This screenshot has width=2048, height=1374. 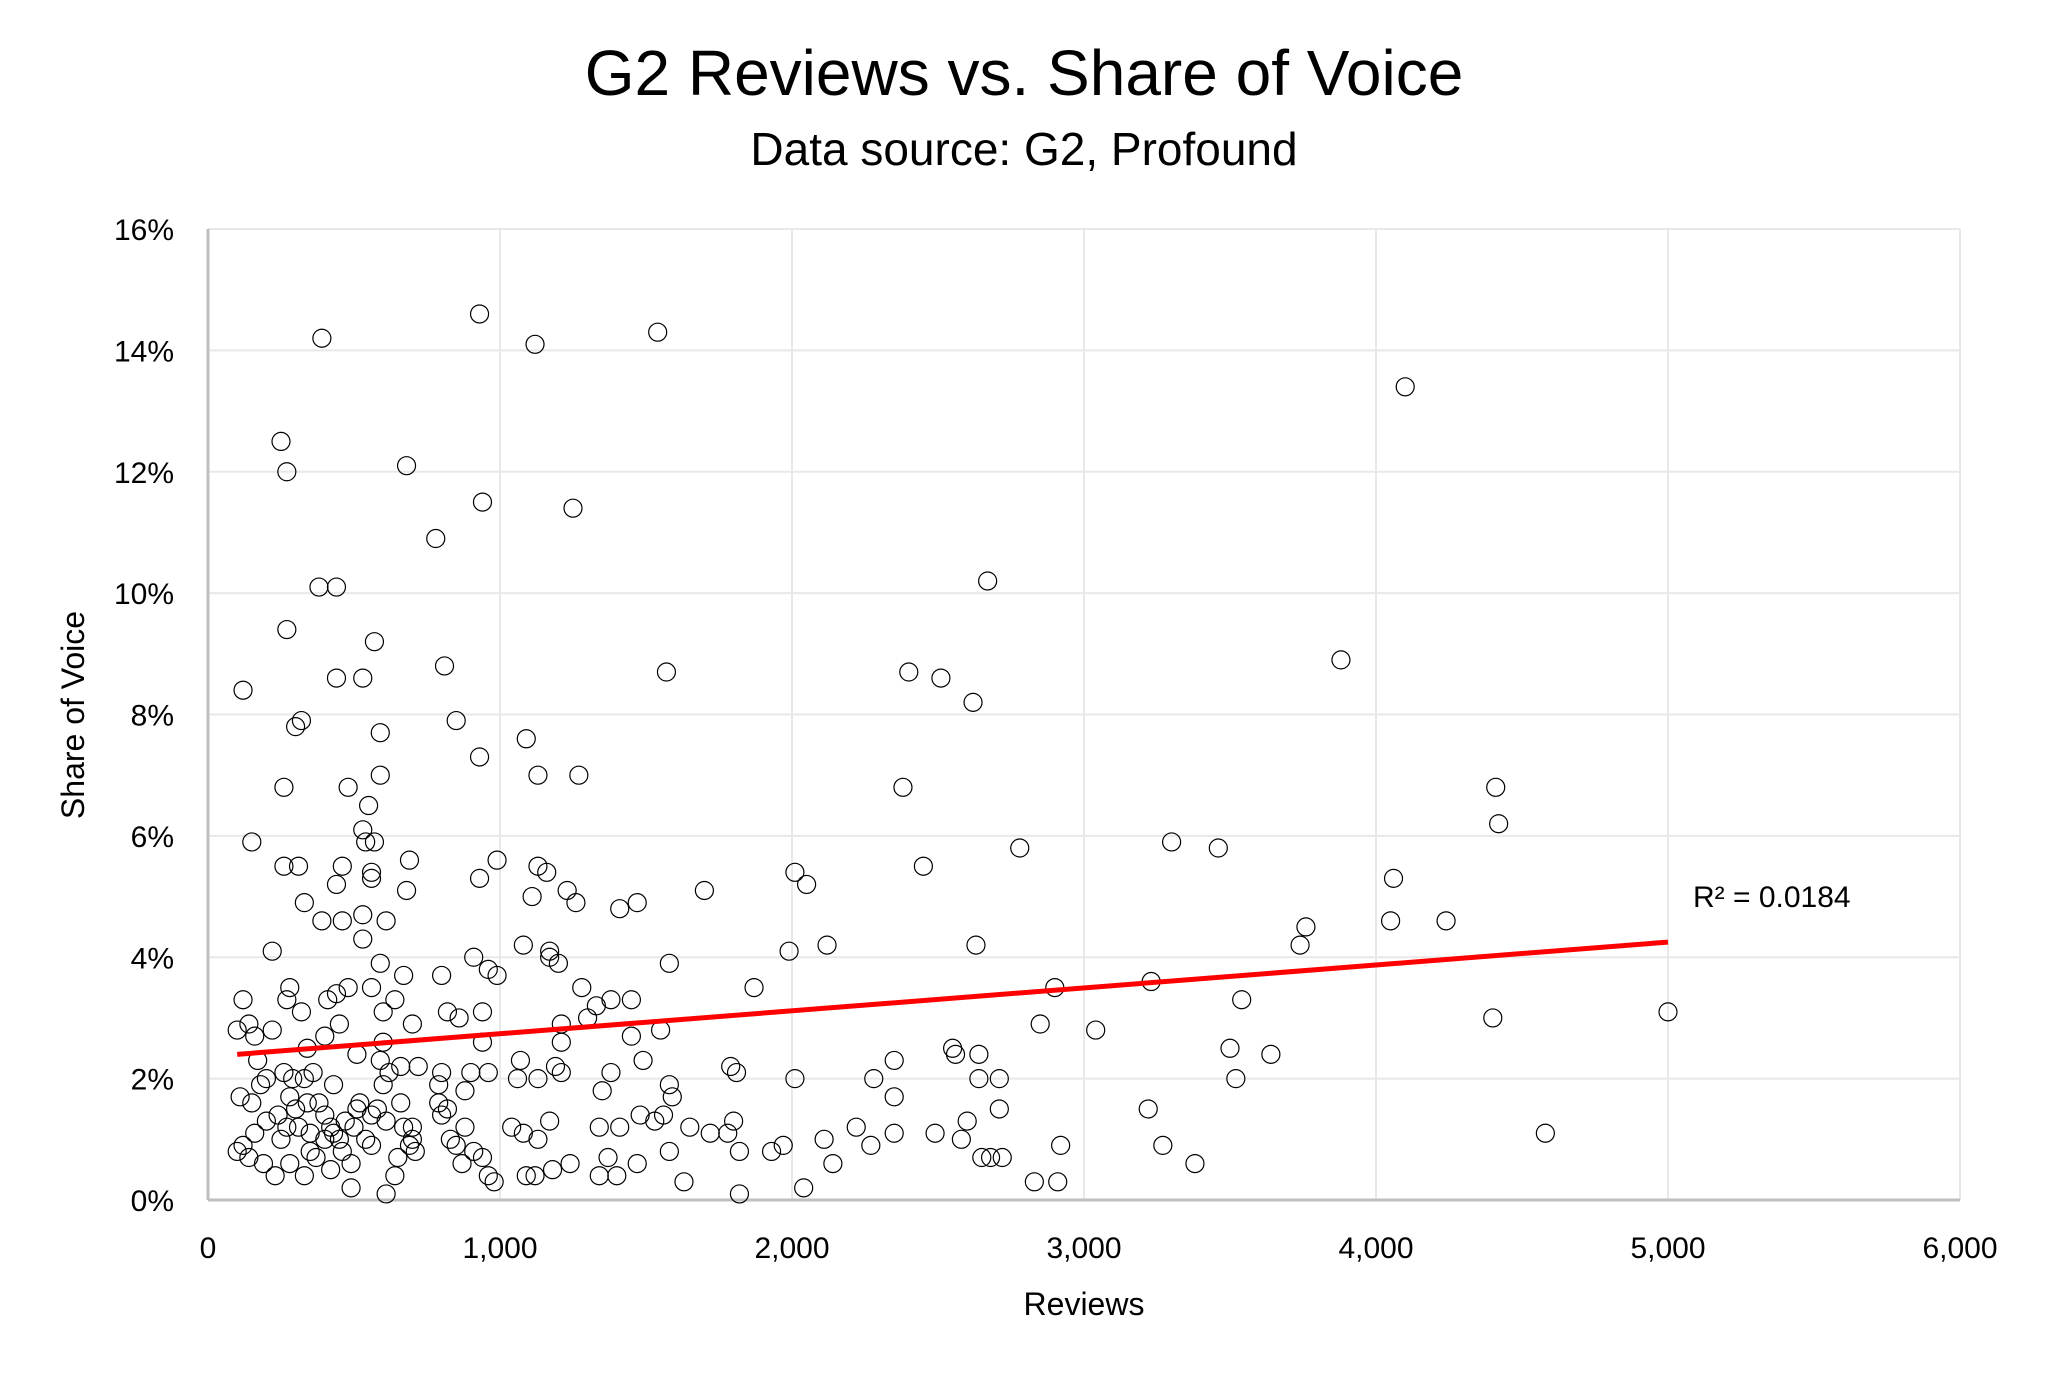 I want to click on y-tick-label: 14%, so click(x=144, y=351).